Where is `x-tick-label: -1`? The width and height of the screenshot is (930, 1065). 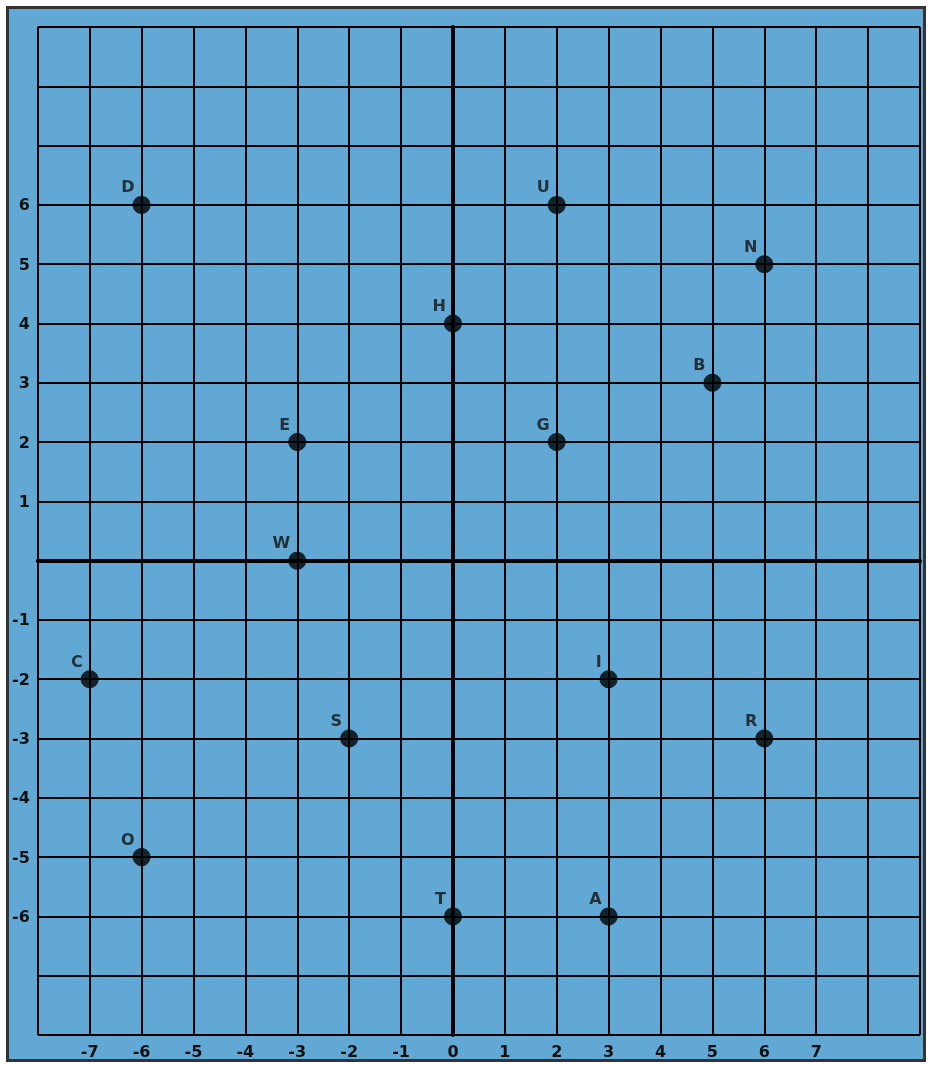
x-tick-label: -1 is located at coordinates (401, 1051).